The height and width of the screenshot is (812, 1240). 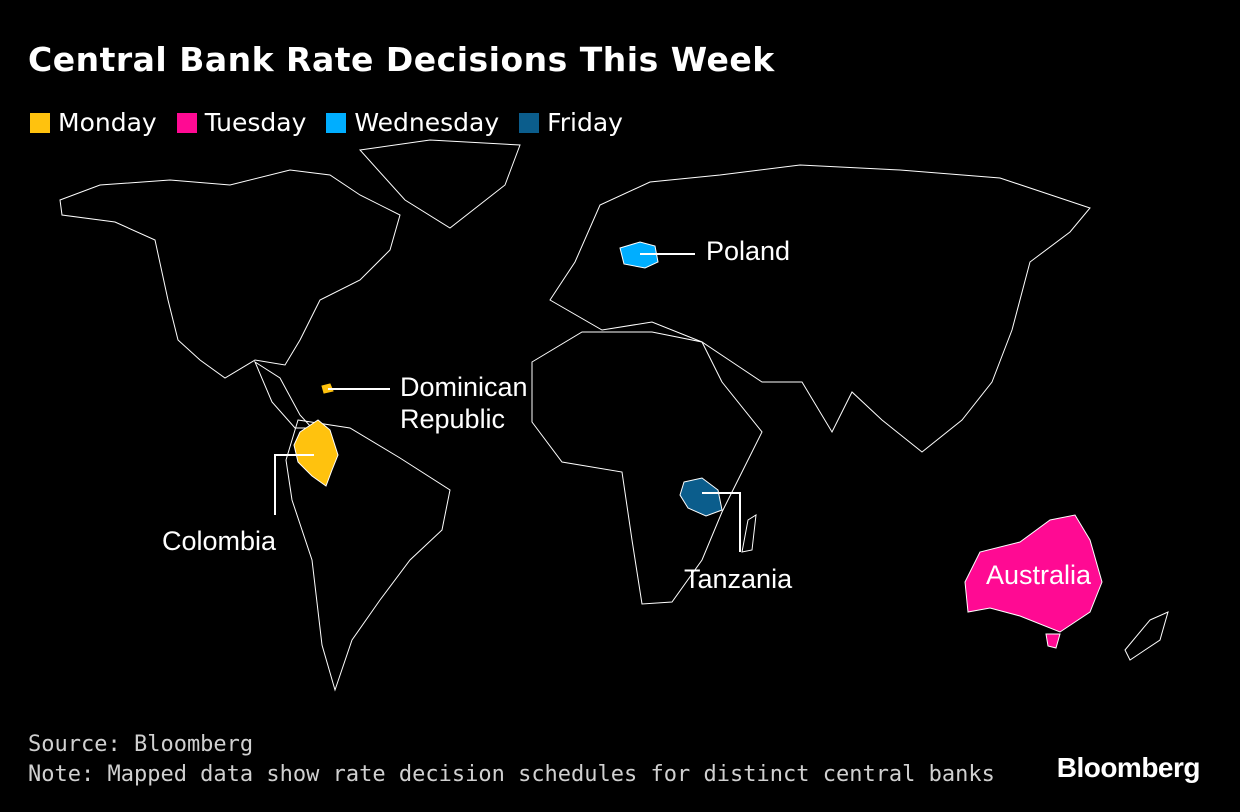 I want to click on australia, so click(x=1033, y=573).